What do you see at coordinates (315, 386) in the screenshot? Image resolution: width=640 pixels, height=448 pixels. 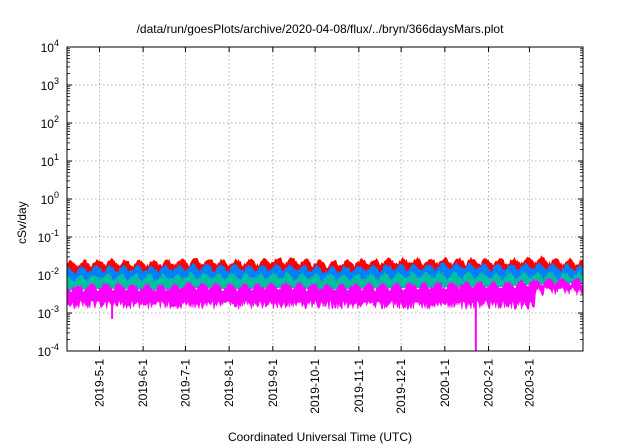 I see `x-tick-label: 2019-10-1` at bounding box center [315, 386].